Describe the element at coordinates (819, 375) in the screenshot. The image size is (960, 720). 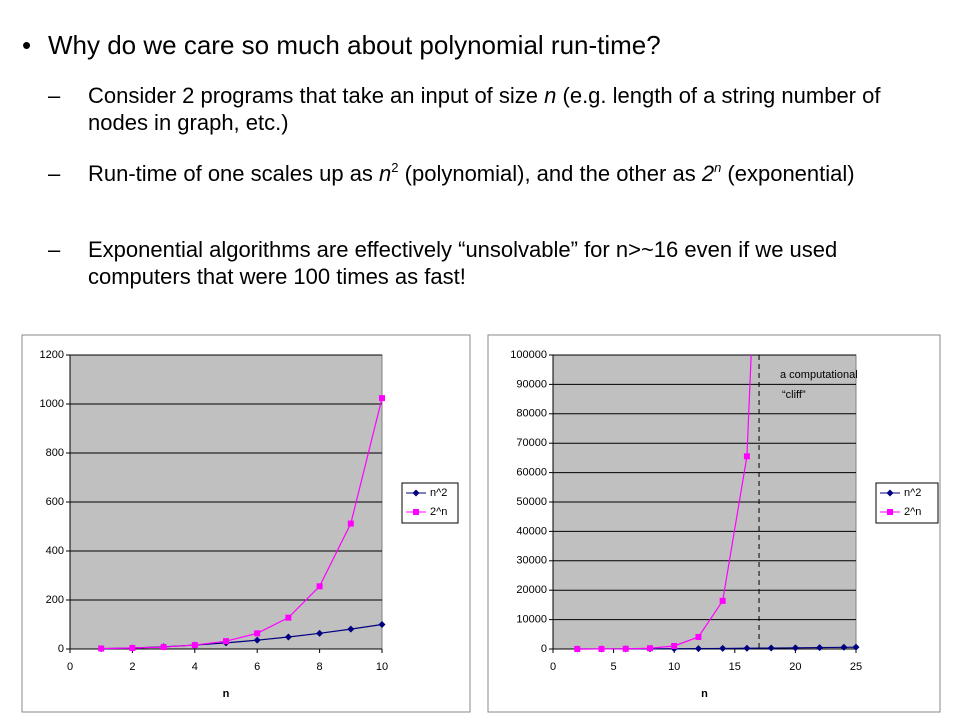
I see `annotation: a computational` at that location.